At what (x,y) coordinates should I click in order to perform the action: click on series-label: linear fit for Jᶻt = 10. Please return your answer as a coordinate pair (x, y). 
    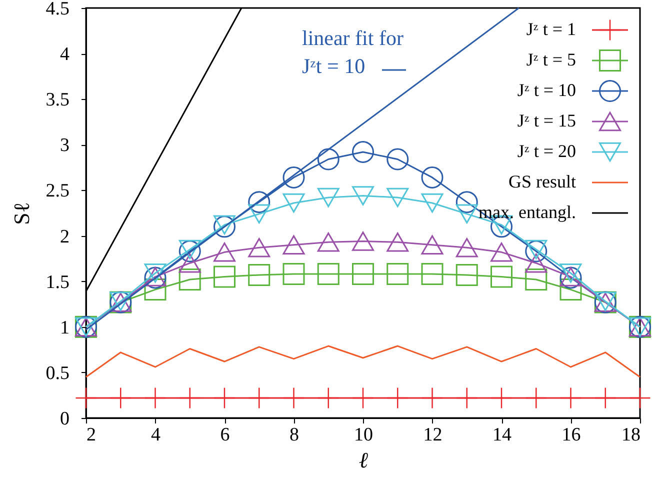
    Looking at the image, I should click on (353, 52).